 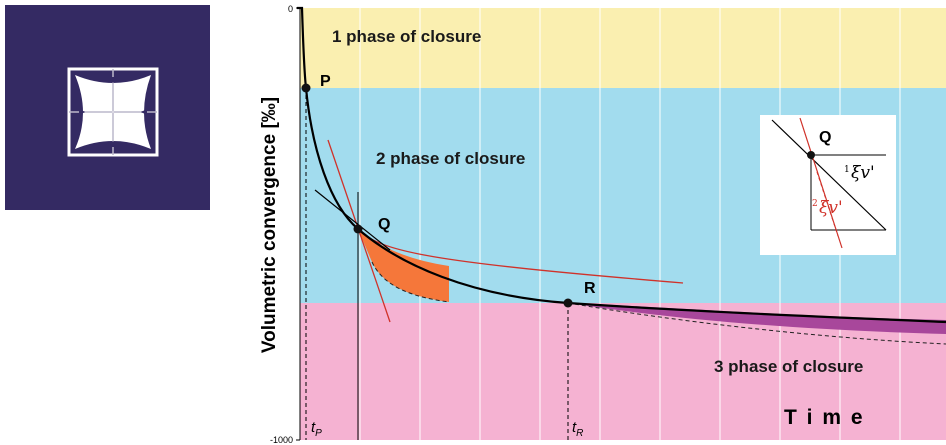 What do you see at coordinates (306, 88) in the screenshot?
I see `point-p-marker` at bounding box center [306, 88].